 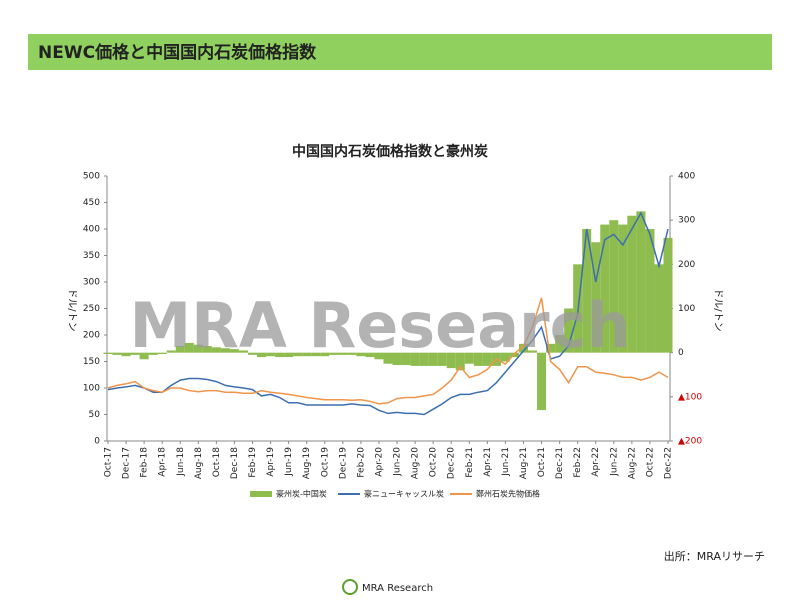 What do you see at coordinates (181, 462) in the screenshot?
I see `x-tick-label: Jun-18` at bounding box center [181, 462].